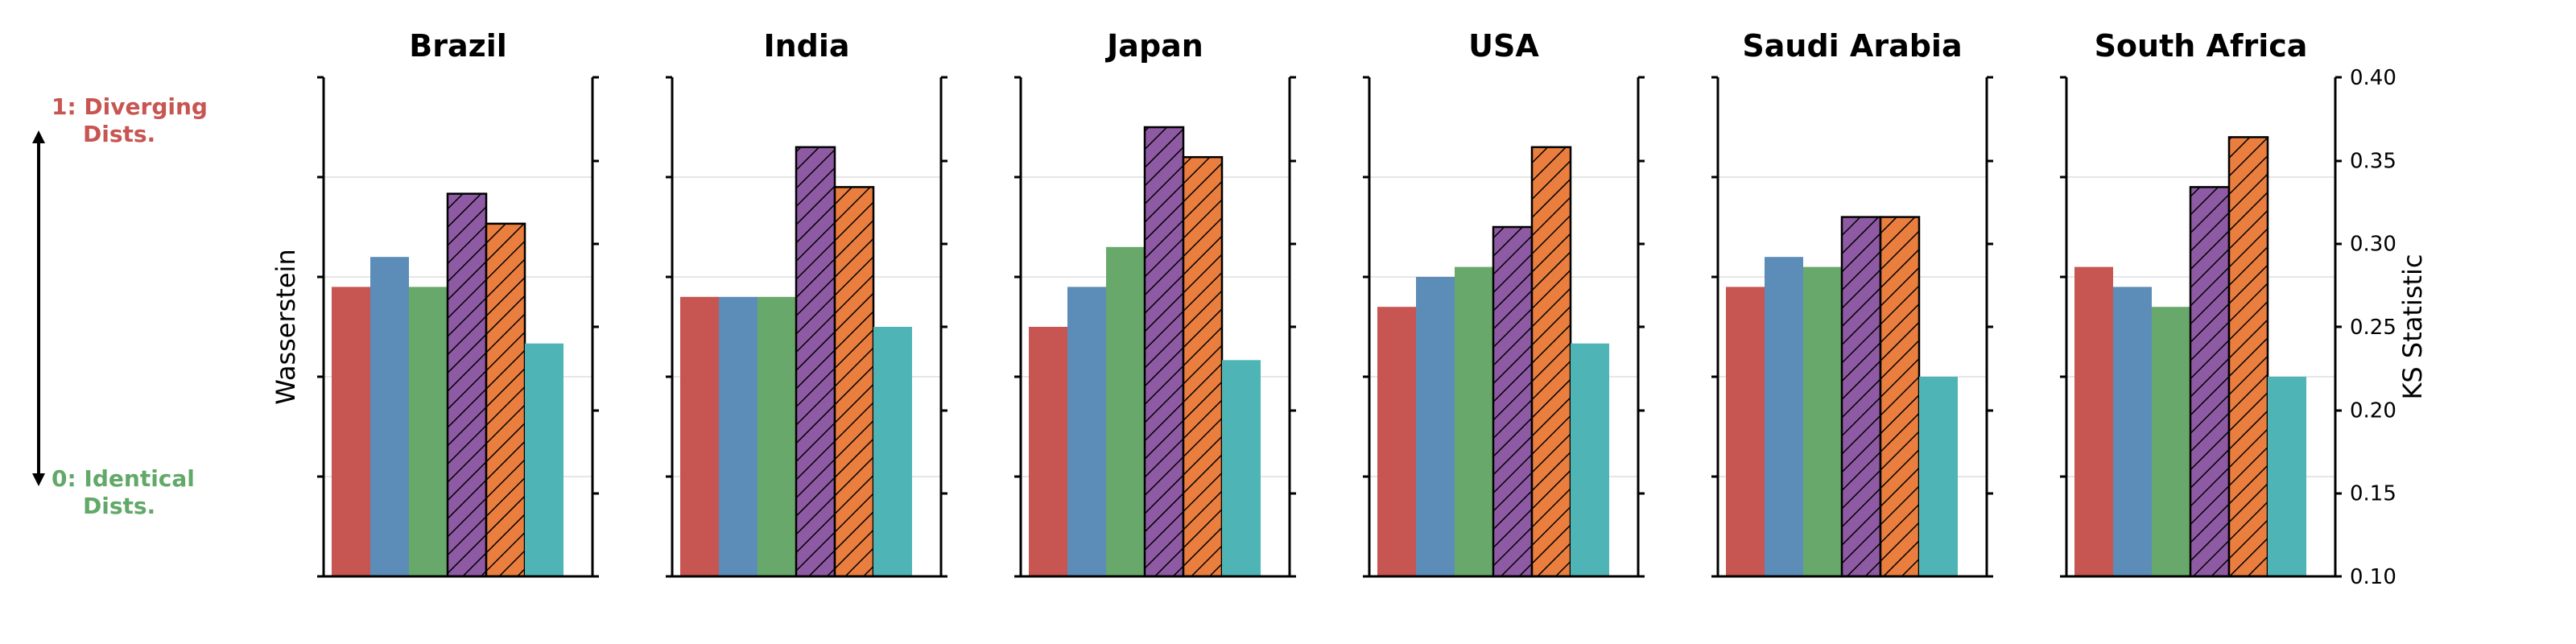  Describe the element at coordinates (123, 478) in the screenshot. I see `scale-bottom-label-line1: 0: Identical` at that location.